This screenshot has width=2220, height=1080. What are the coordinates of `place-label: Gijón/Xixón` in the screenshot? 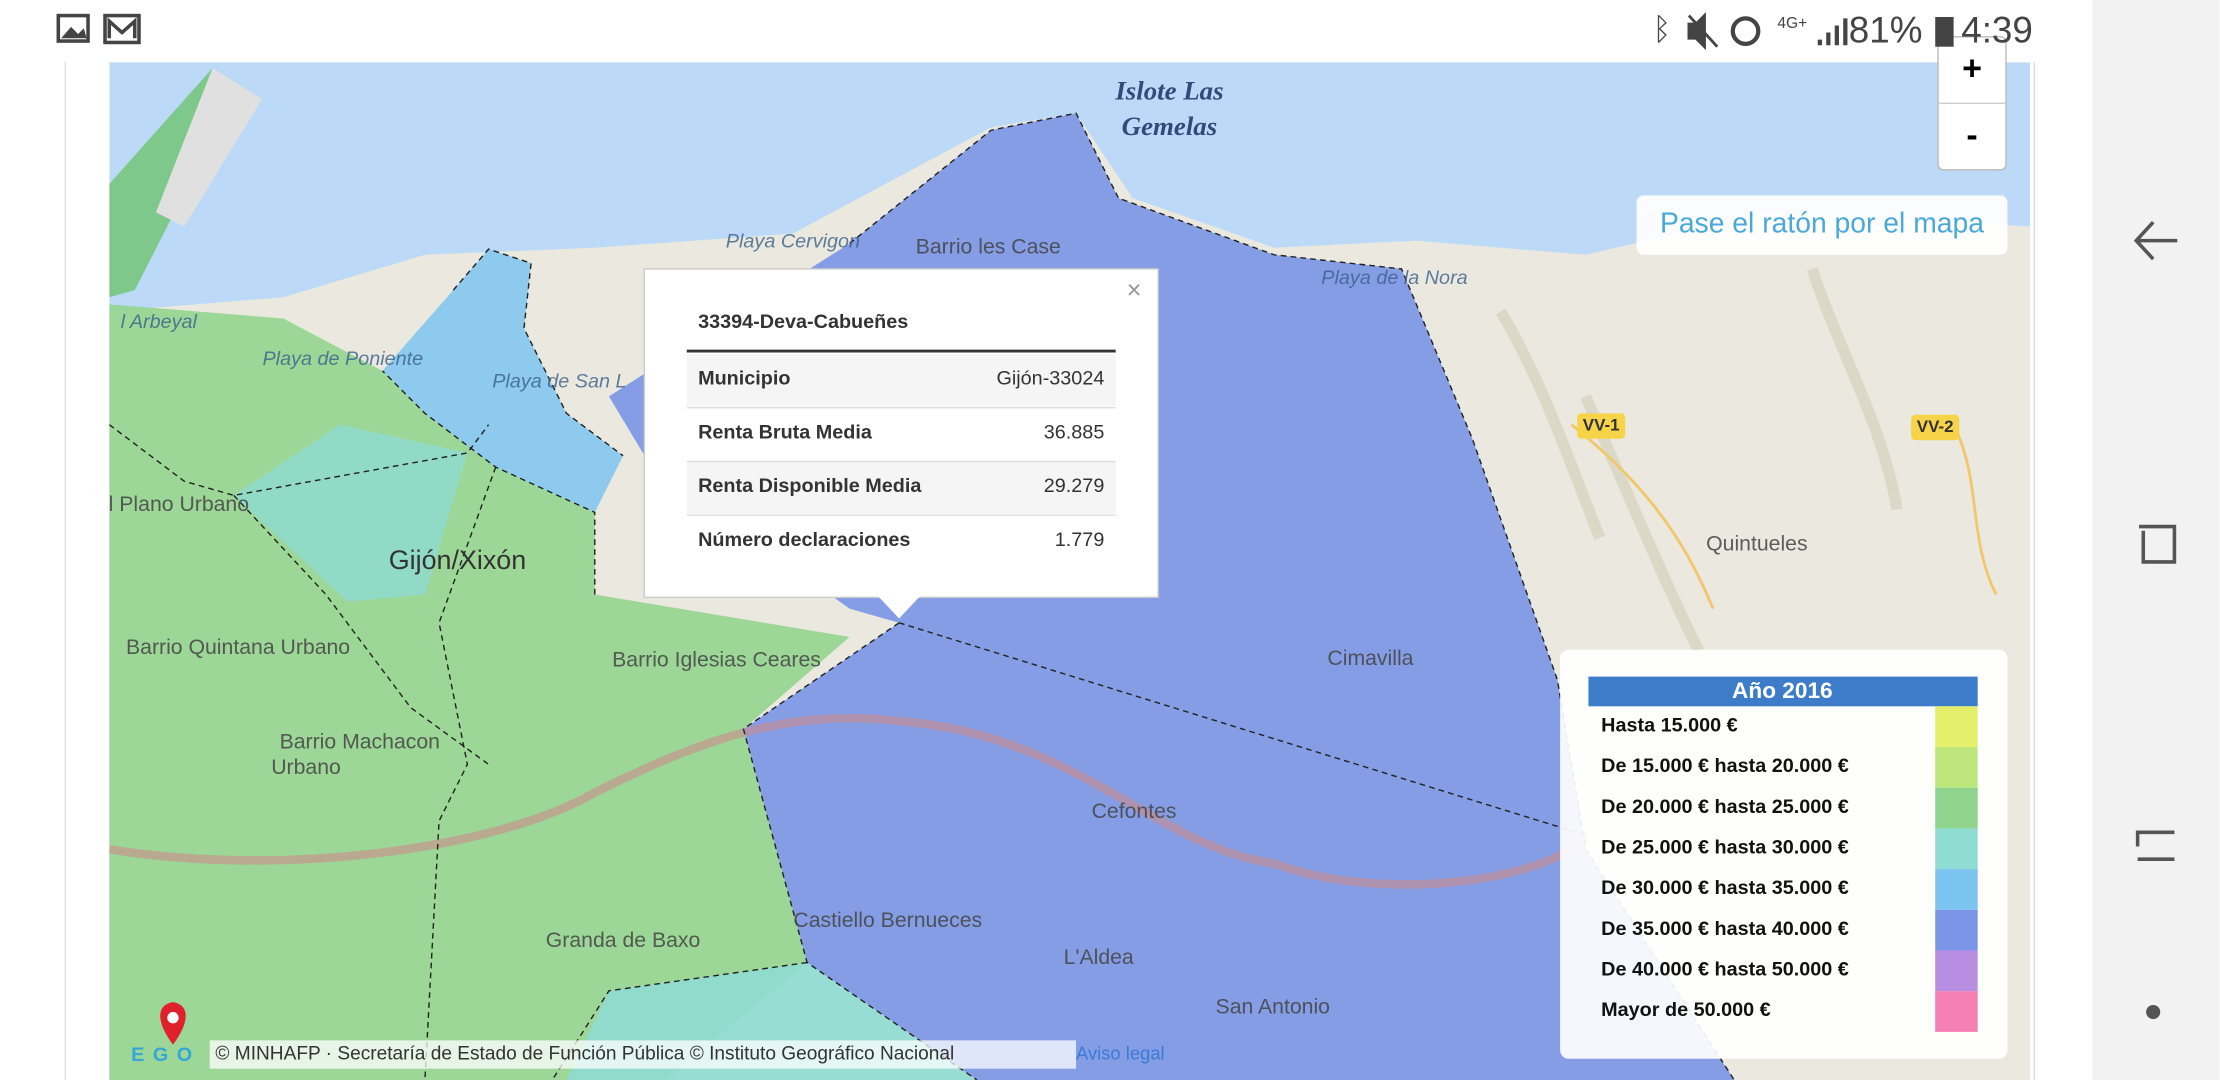 It's located at (457, 560).